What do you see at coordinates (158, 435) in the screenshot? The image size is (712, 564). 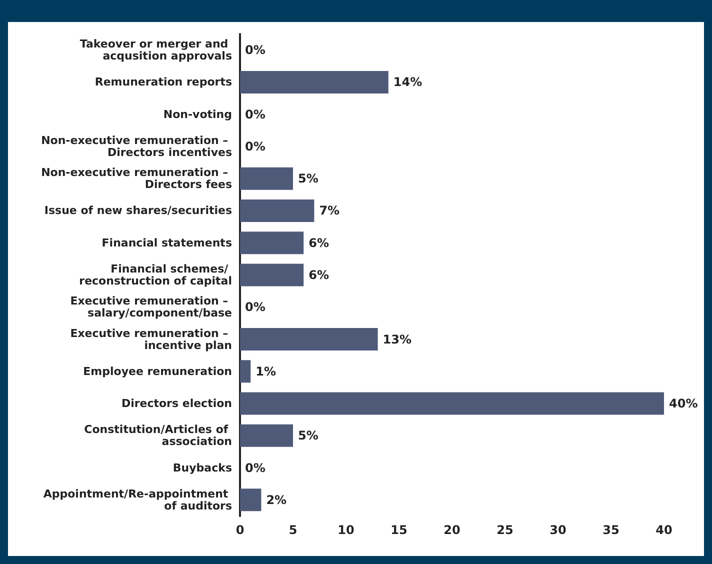 I see `y-tick-label: Constitution/Articles of association` at bounding box center [158, 435].